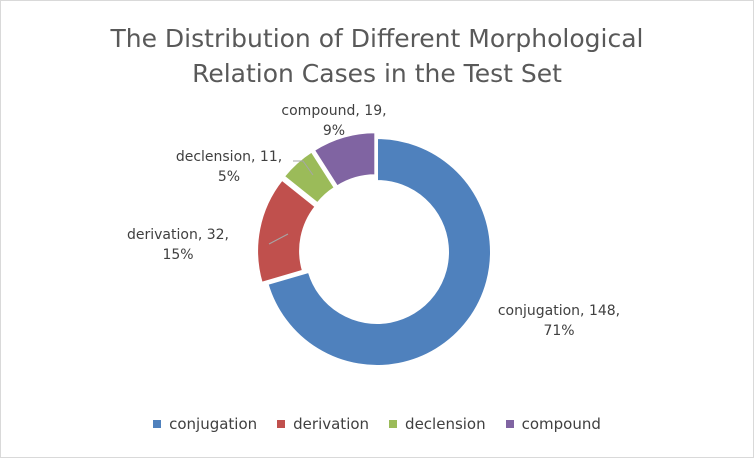  I want to click on legend-label-compound: compound, so click(561, 424).